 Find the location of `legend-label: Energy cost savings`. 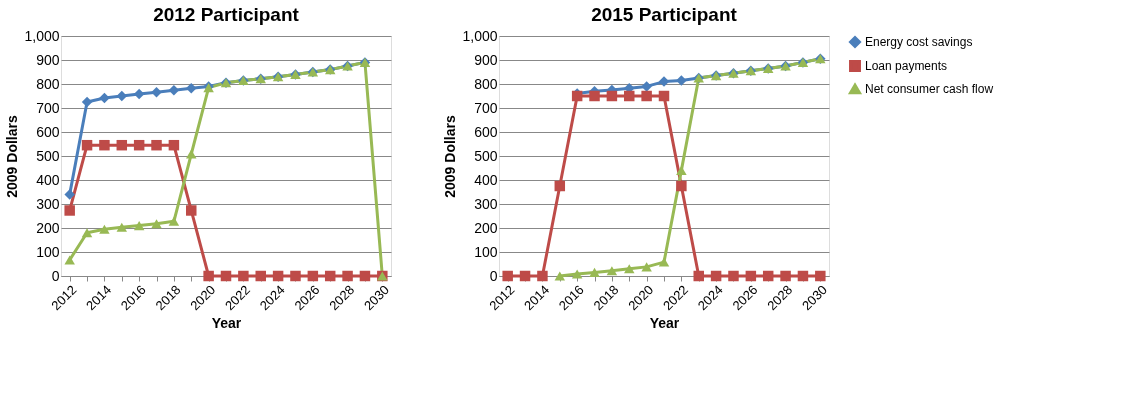

legend-label: Energy cost savings is located at coordinates (919, 42).